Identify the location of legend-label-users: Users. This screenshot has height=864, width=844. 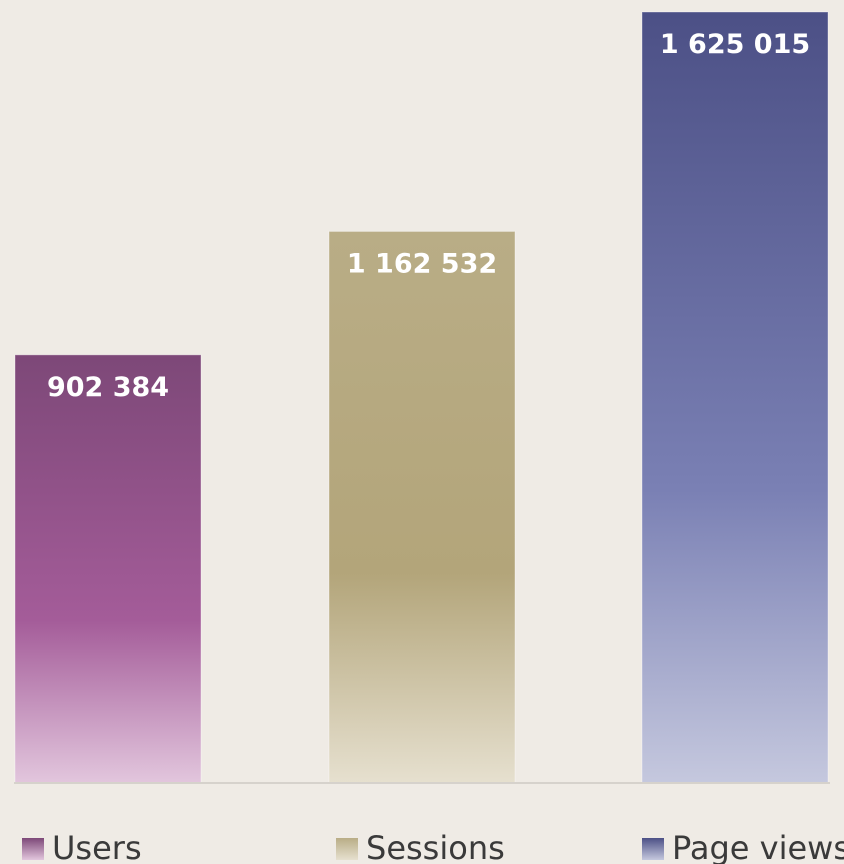
(97, 846).